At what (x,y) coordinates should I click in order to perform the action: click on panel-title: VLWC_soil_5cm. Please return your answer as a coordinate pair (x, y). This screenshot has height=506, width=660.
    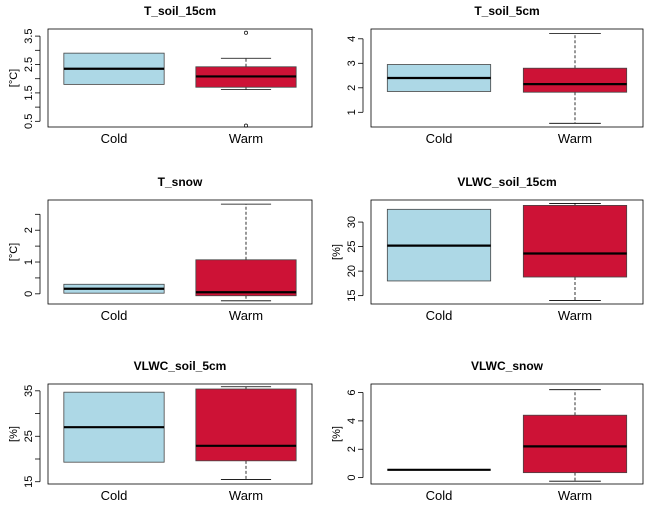
    Looking at the image, I should click on (180, 366).